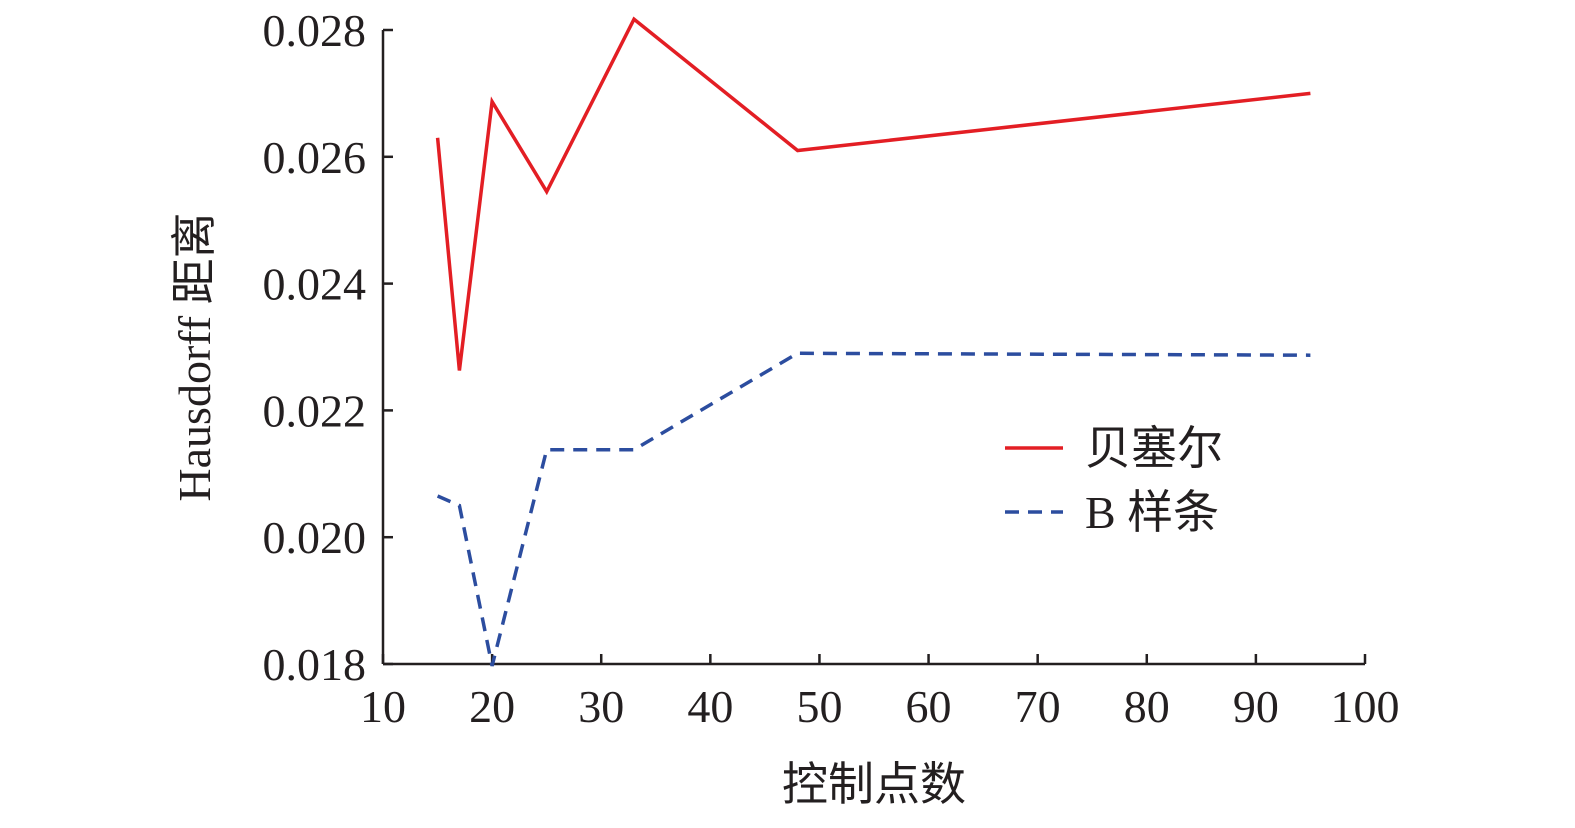  Describe the element at coordinates (1365, 706) in the screenshot. I see `x-tick-label: 100` at that location.